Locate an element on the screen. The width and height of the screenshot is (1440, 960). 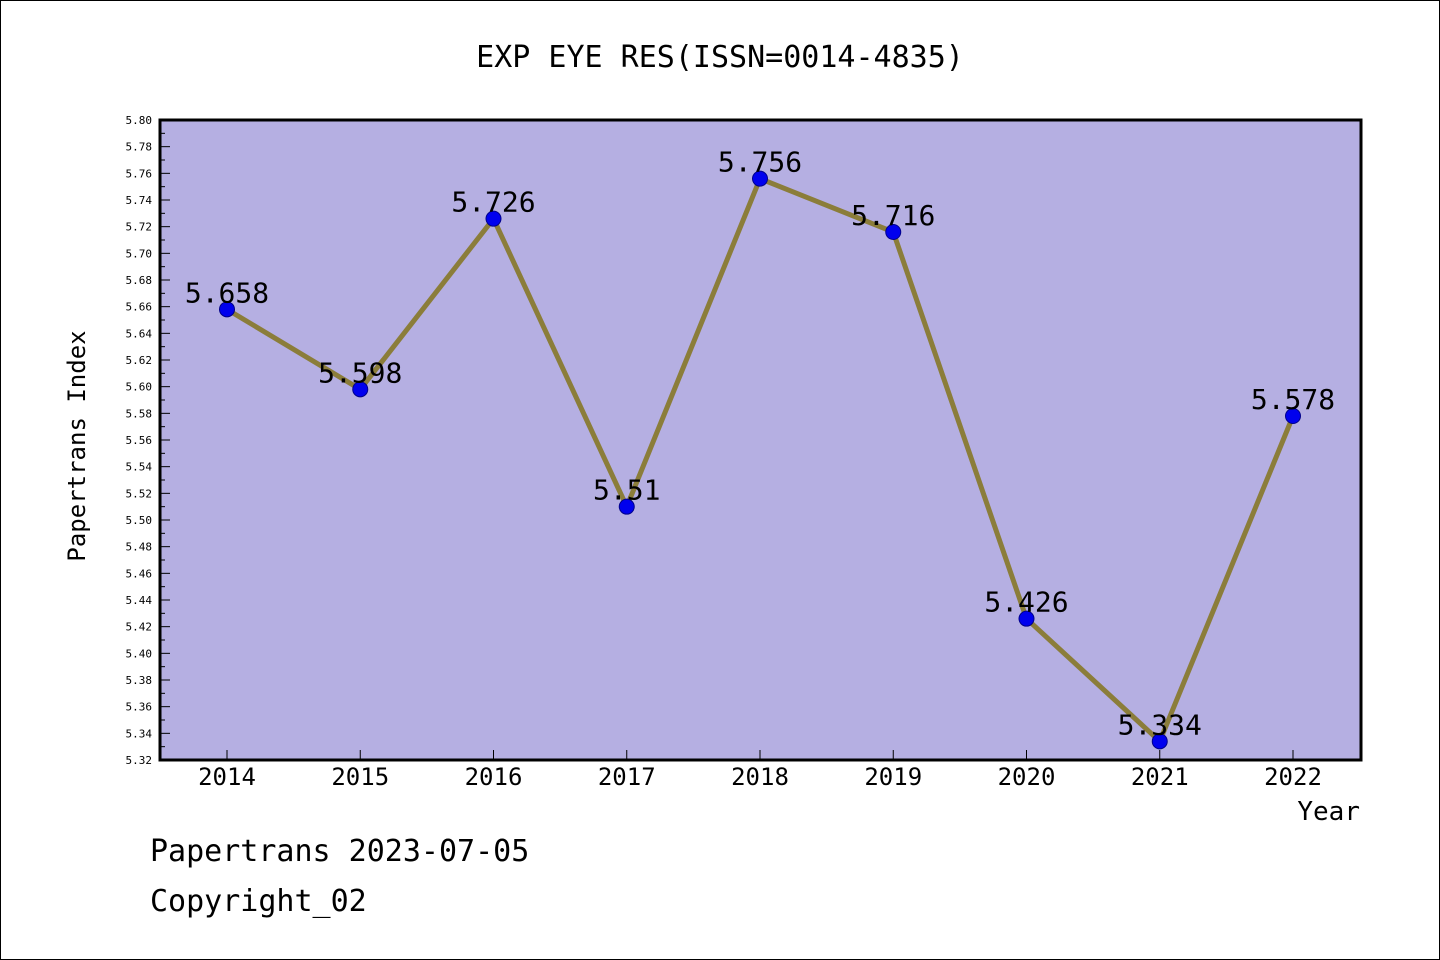
data-label: 5.658 is located at coordinates (227, 292).